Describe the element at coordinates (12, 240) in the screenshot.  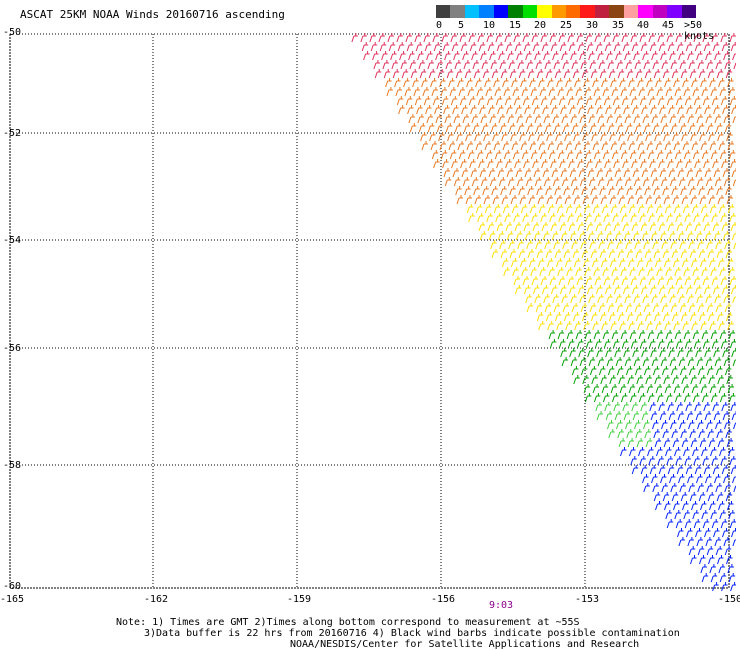
I see `lat-label-54: -54` at that location.